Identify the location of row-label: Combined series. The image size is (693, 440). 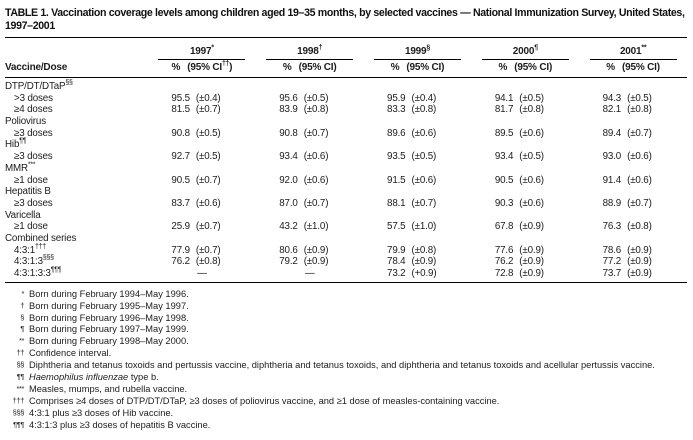
(41, 238).